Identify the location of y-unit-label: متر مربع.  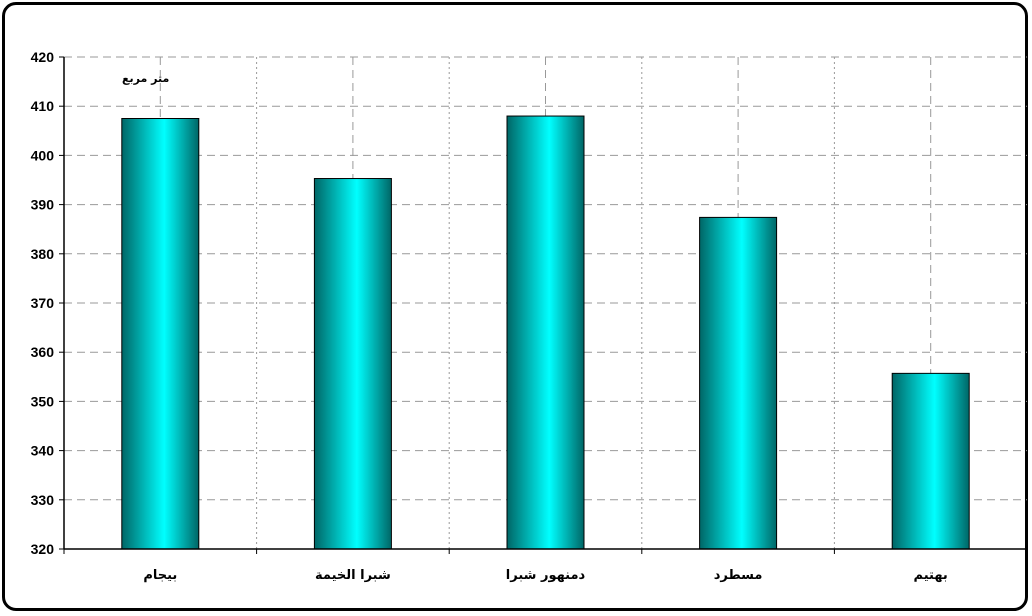
(145, 78).